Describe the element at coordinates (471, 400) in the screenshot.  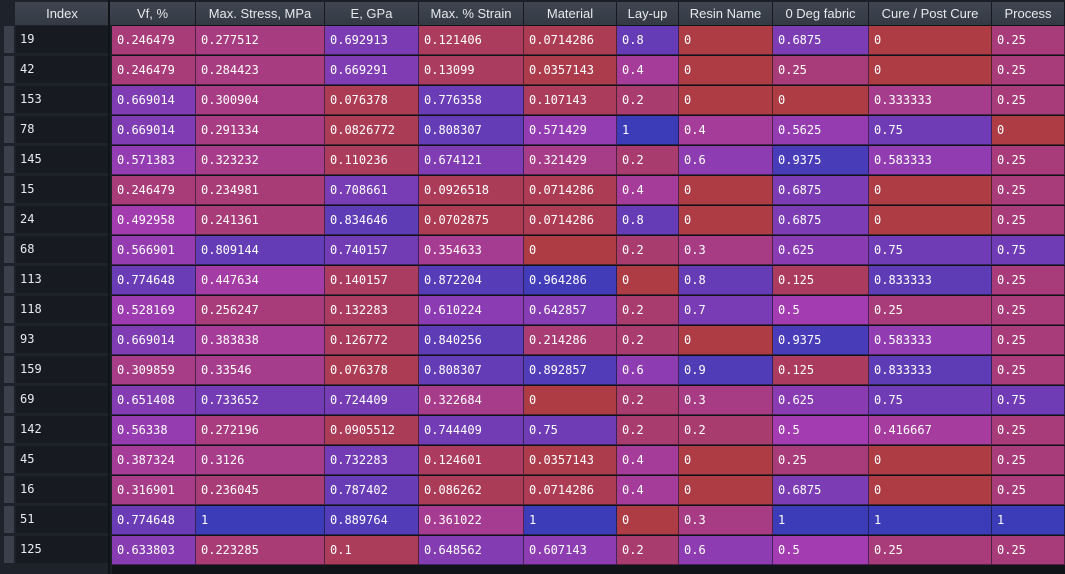
I see `table-cell: 0.322684` at that location.